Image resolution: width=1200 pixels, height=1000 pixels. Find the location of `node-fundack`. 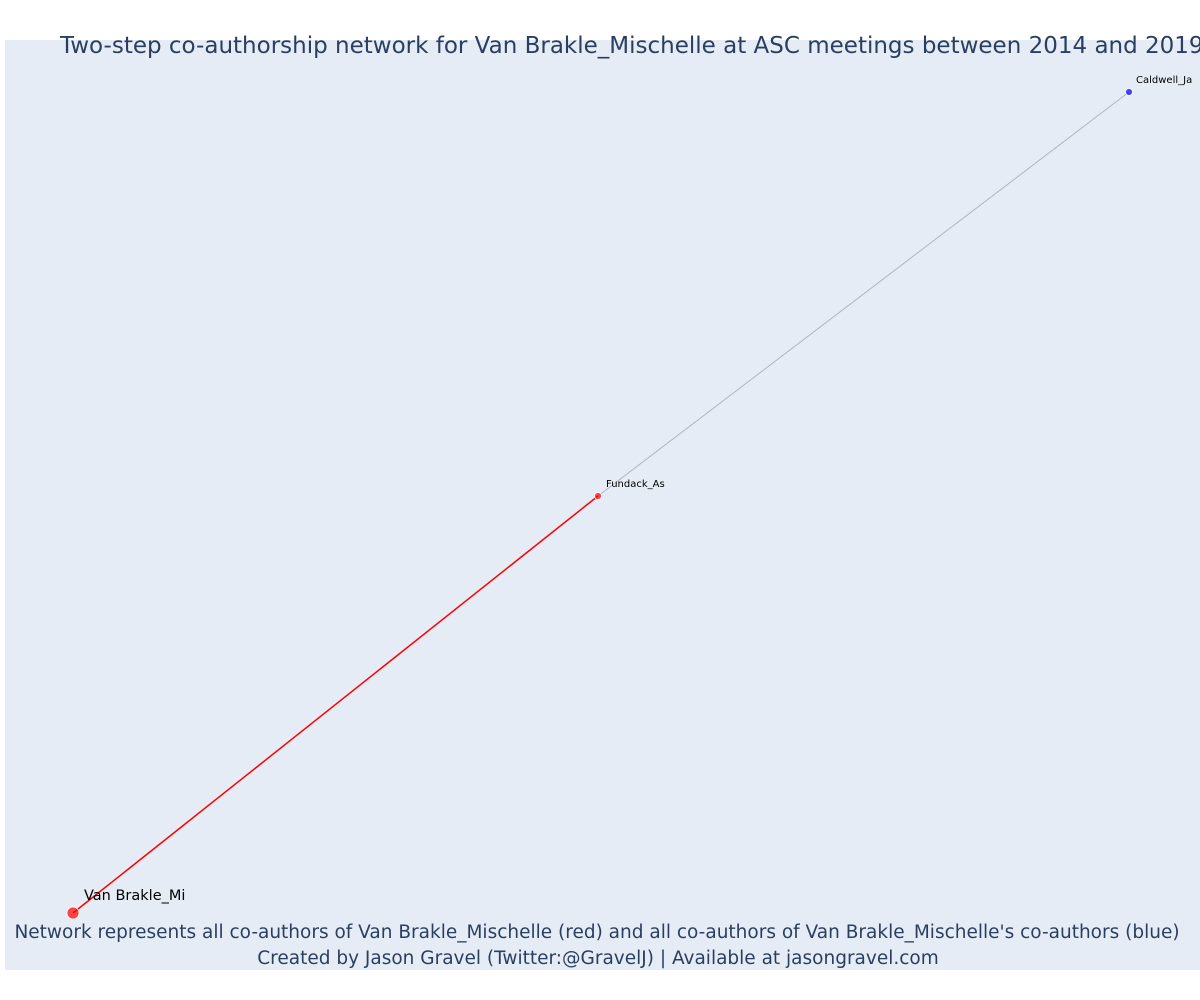

node-fundack is located at coordinates (598, 496).